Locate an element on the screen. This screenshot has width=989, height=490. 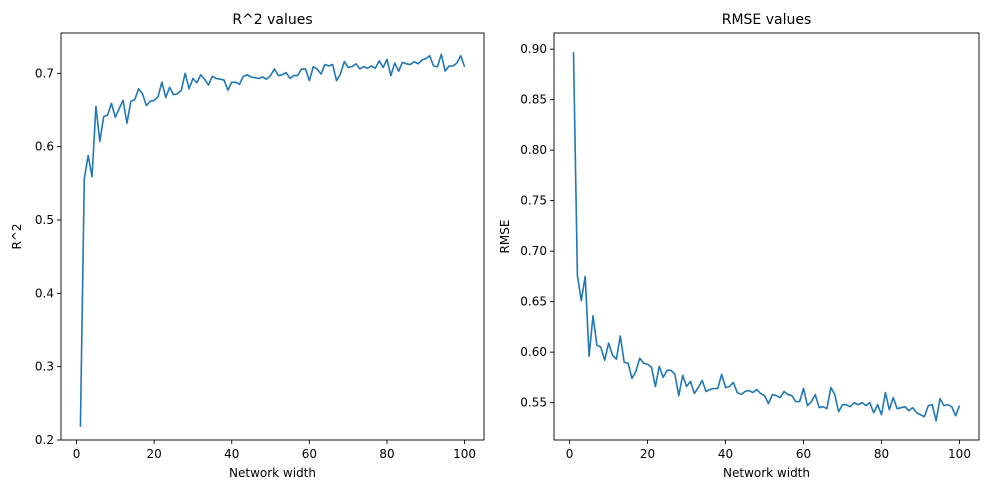
y-tick-label: 0.6 is located at coordinates (44, 147).